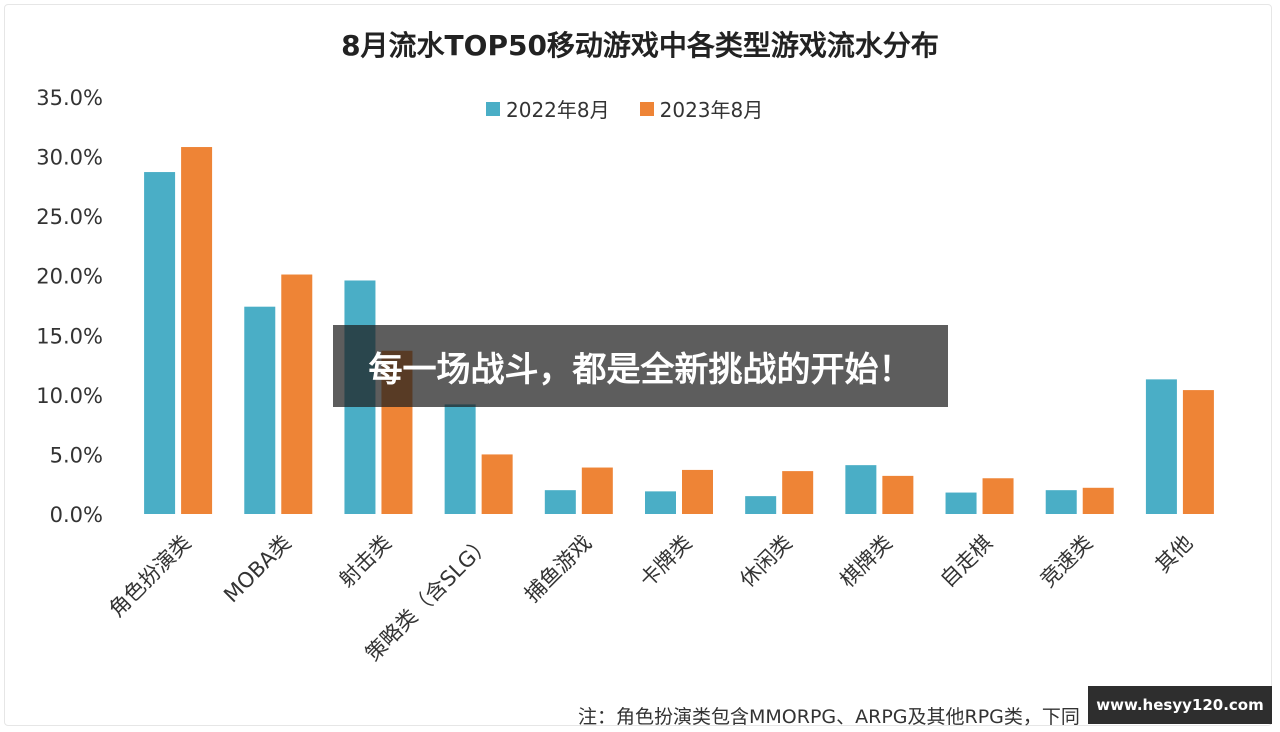 This screenshot has height=732, width=1280. Describe the element at coordinates (646, 108) in the screenshot. I see `legend-swatch-2023` at that location.